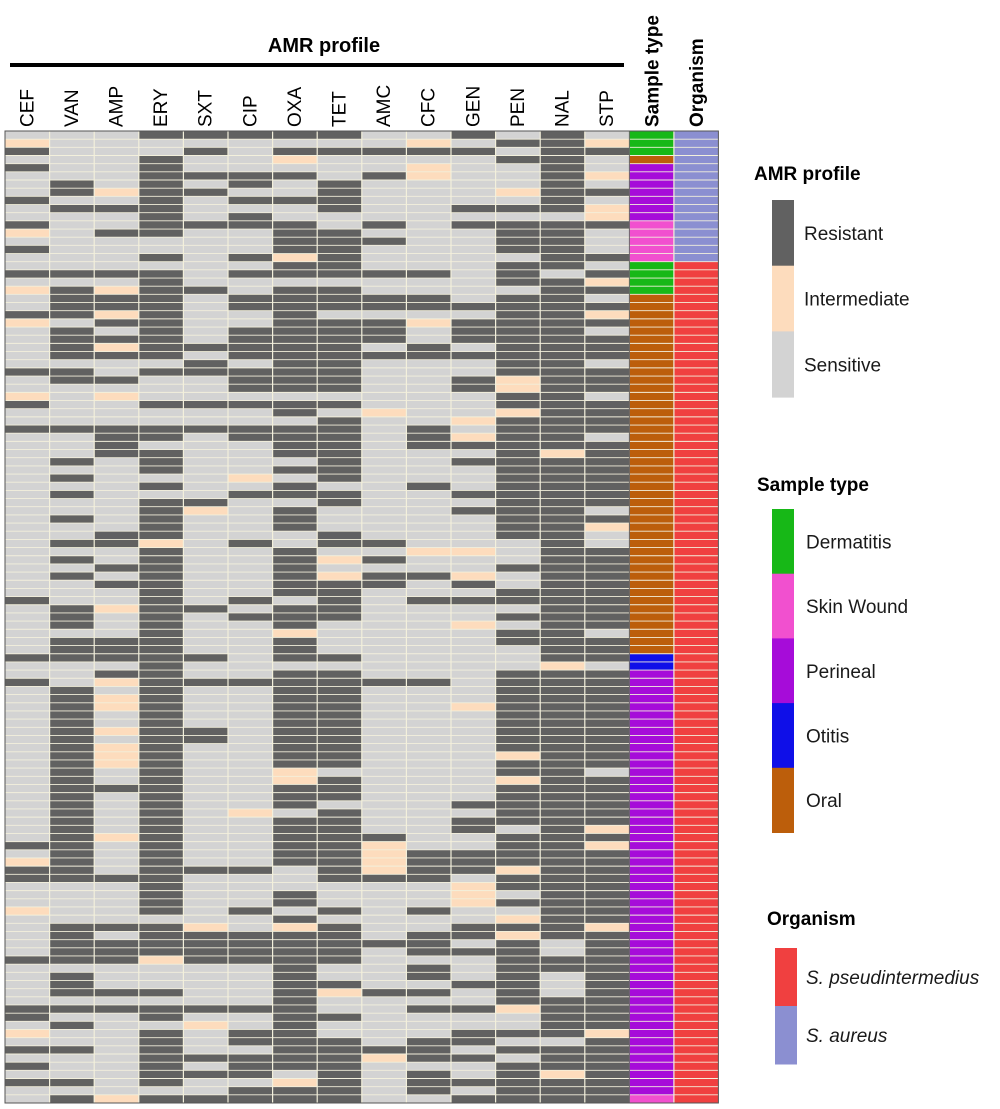 This screenshot has width=1000, height=1109. I want to click on legend-label-s-aureus: S. aureus, so click(847, 1036).